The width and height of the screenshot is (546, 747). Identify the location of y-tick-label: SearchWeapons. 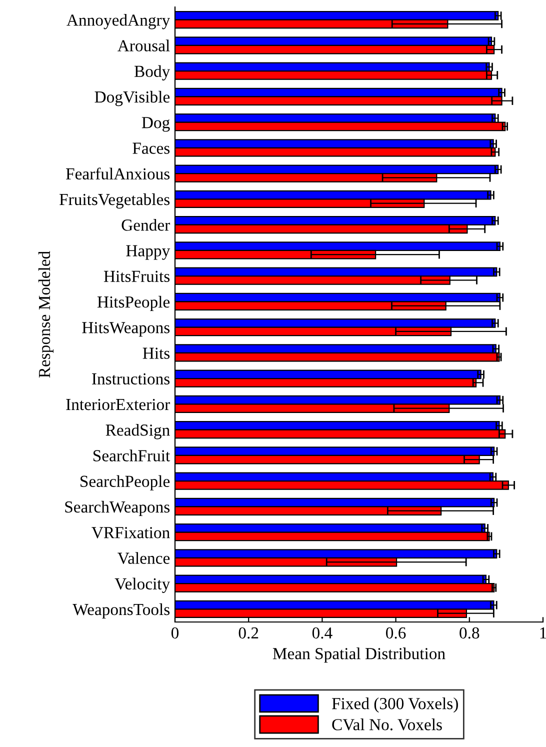
(117, 508).